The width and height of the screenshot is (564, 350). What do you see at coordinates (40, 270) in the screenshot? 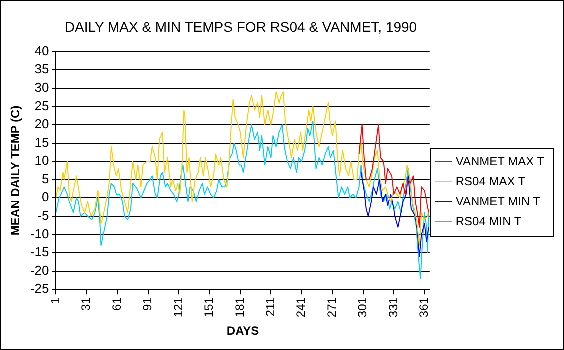
I see `y-tick-label: -20` at bounding box center [40, 270].